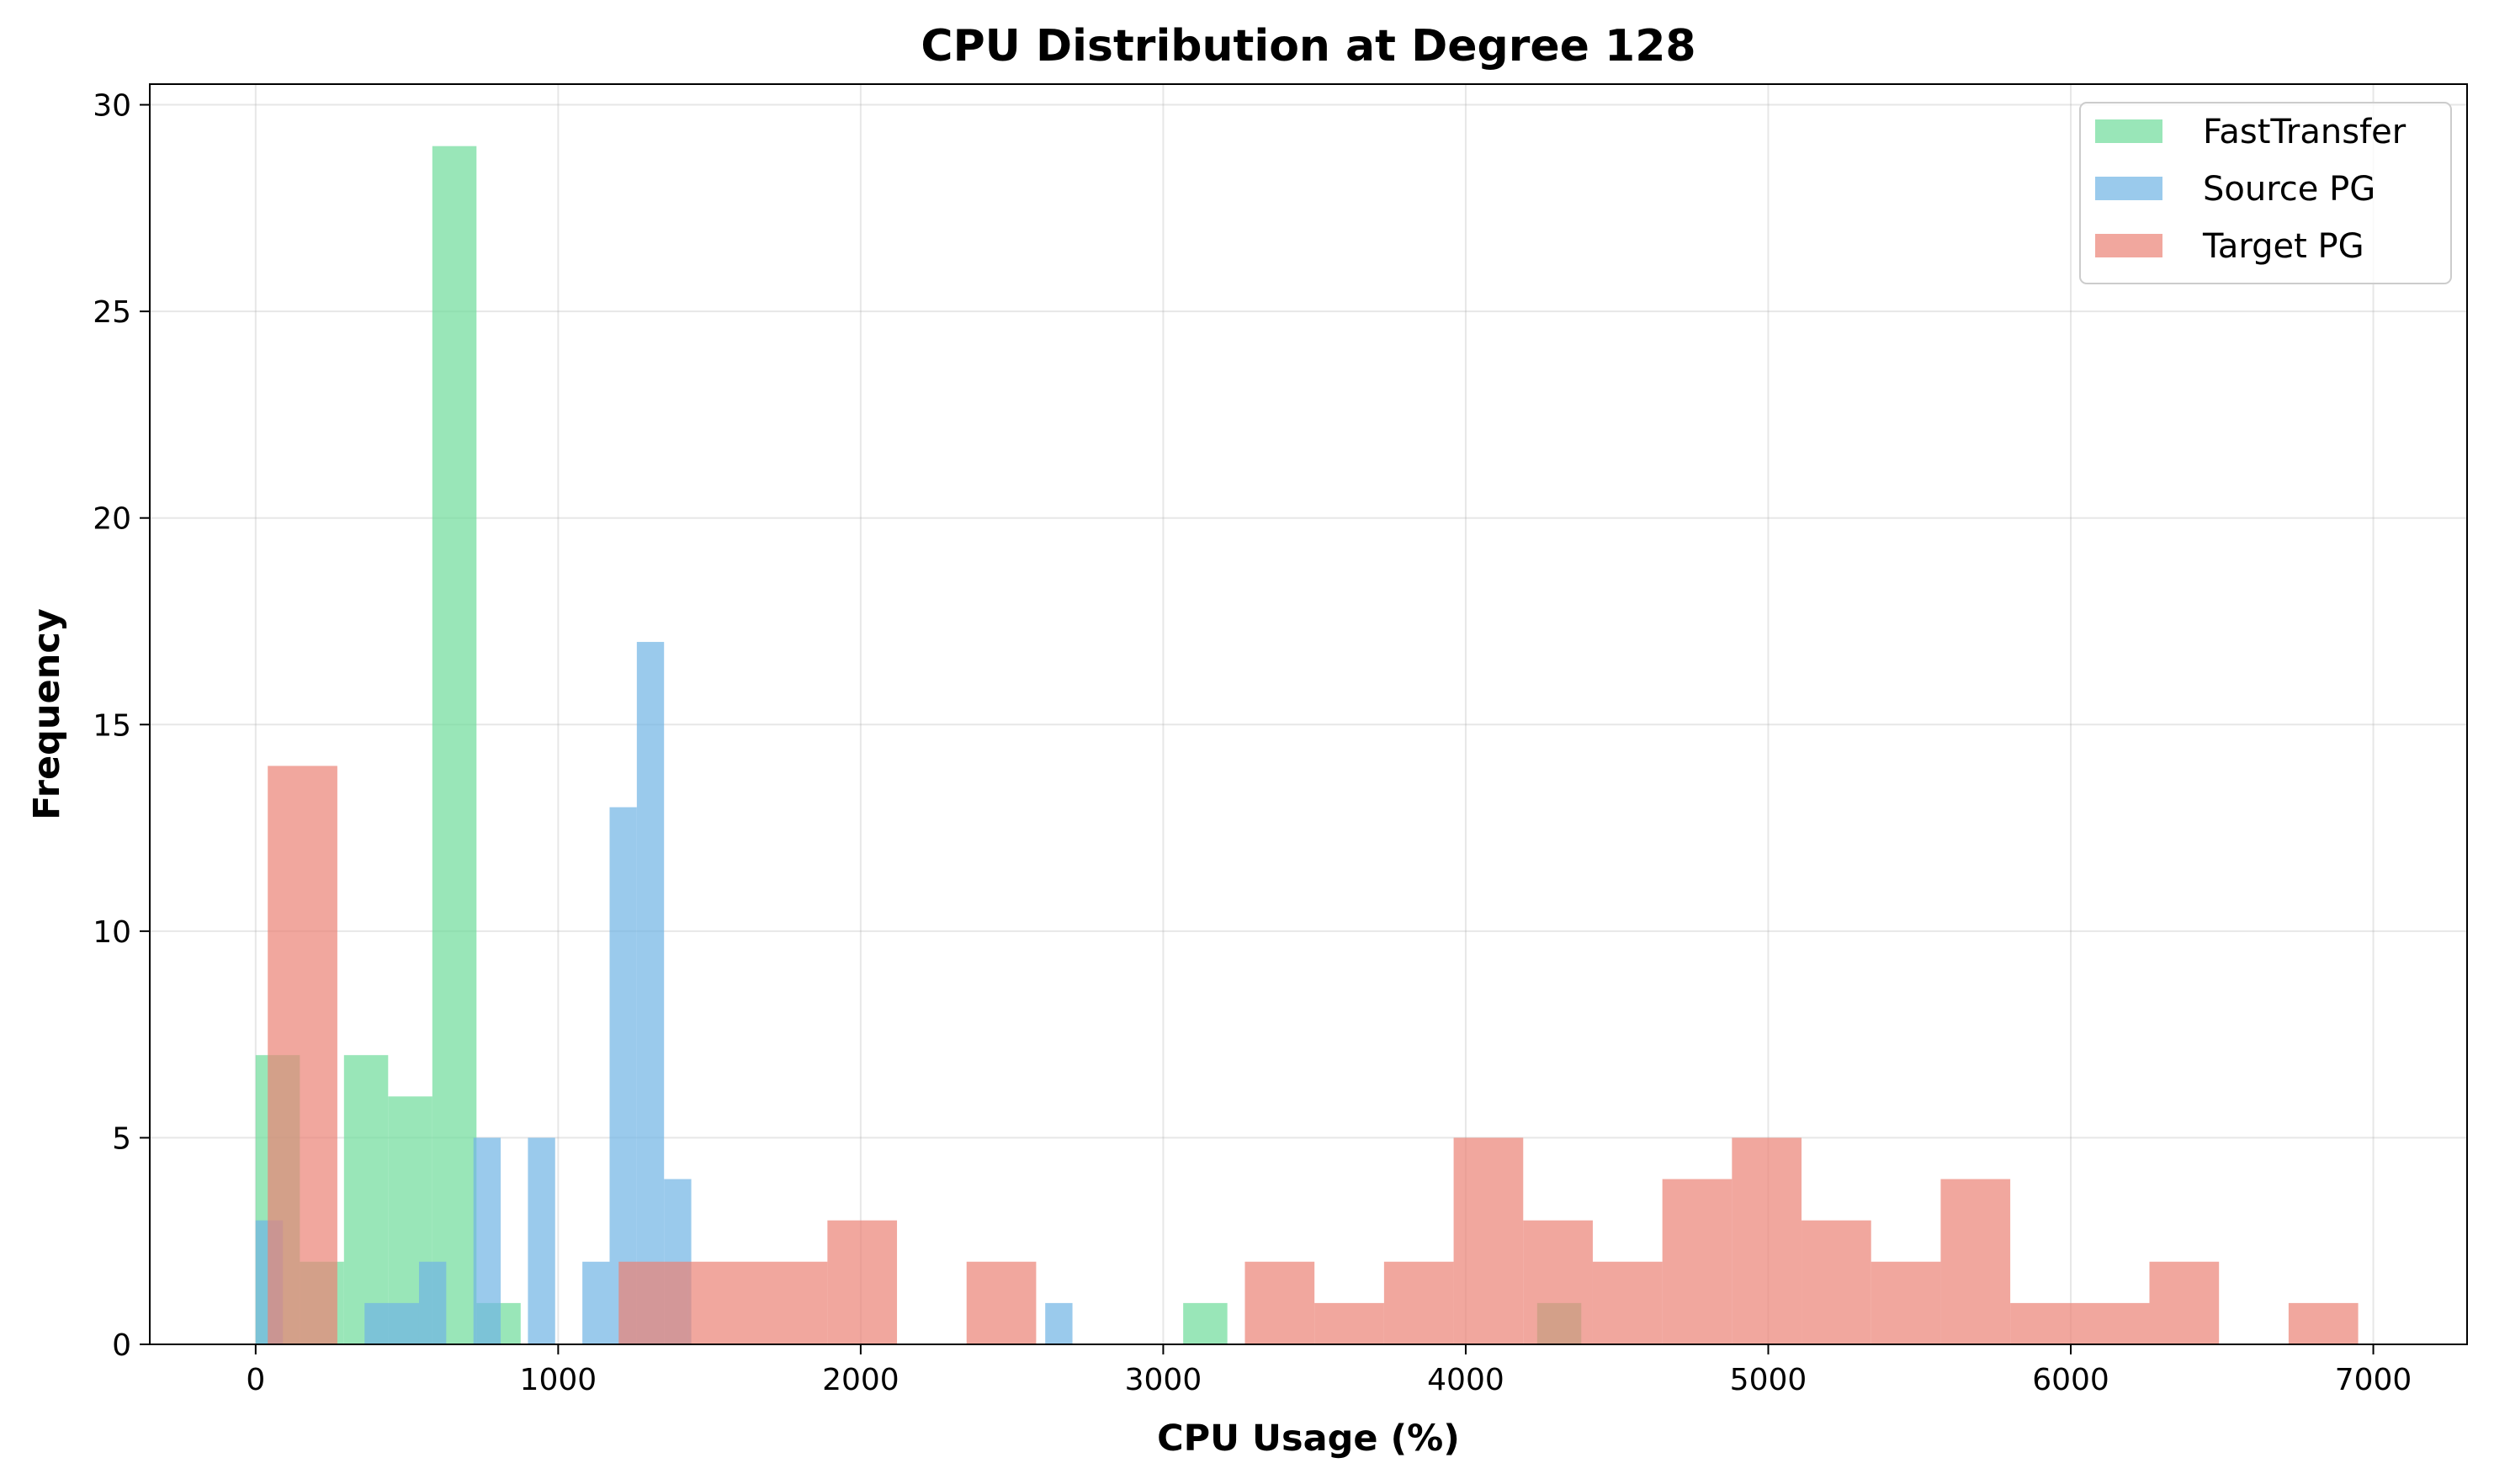 Image resolution: width=2494 pixels, height=1484 pixels. I want to click on legend-box, so click(2265, 193).